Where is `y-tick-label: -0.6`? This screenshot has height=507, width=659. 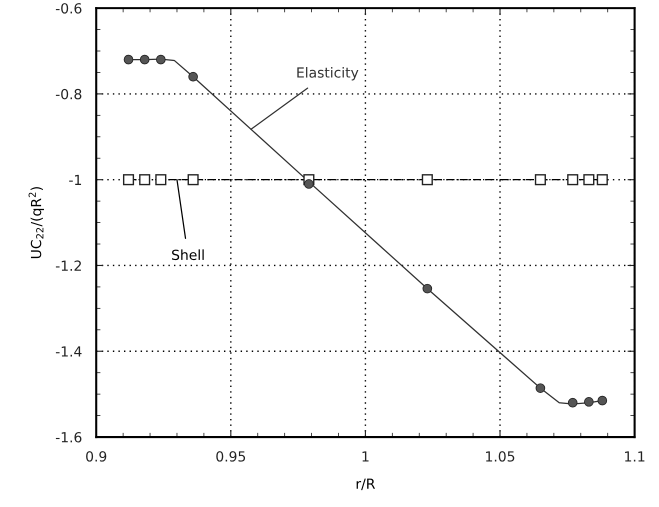
y-tick-label: -0.6 is located at coordinates (69, 8).